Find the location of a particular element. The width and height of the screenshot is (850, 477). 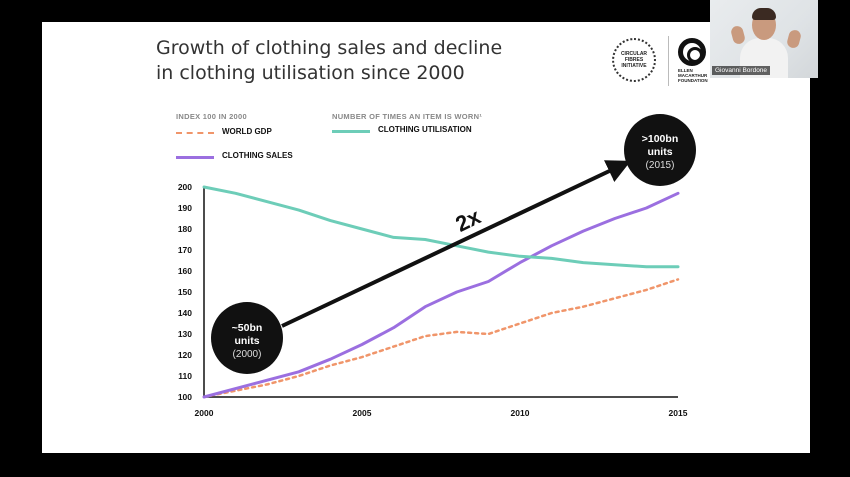

end-bubble-line-3: (2015) is located at coordinates (660, 165).